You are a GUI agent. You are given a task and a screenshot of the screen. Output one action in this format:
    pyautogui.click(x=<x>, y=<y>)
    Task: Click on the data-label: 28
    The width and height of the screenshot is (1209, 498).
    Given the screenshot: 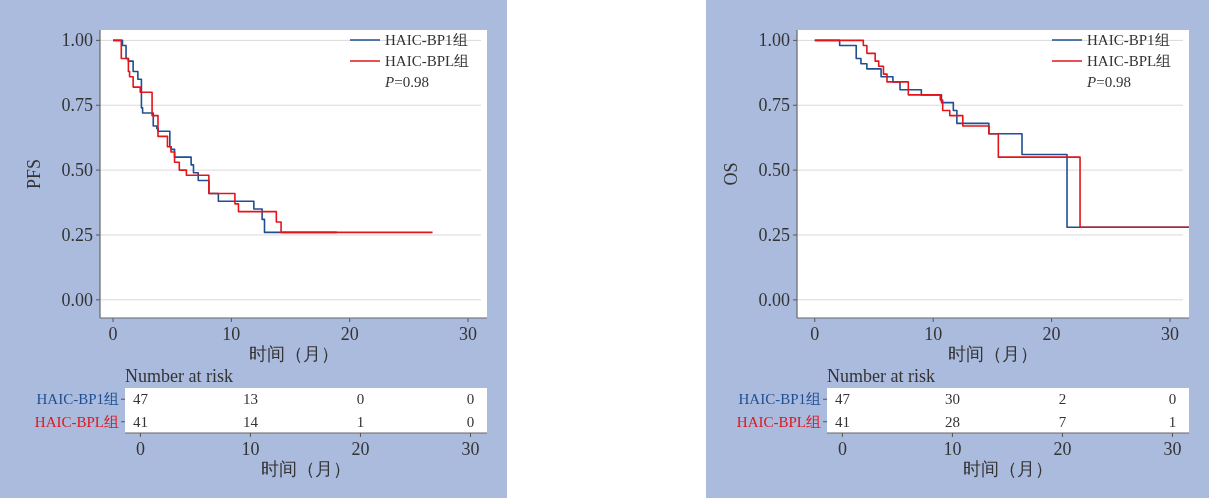 What is the action you would take?
    pyautogui.click(x=952, y=421)
    